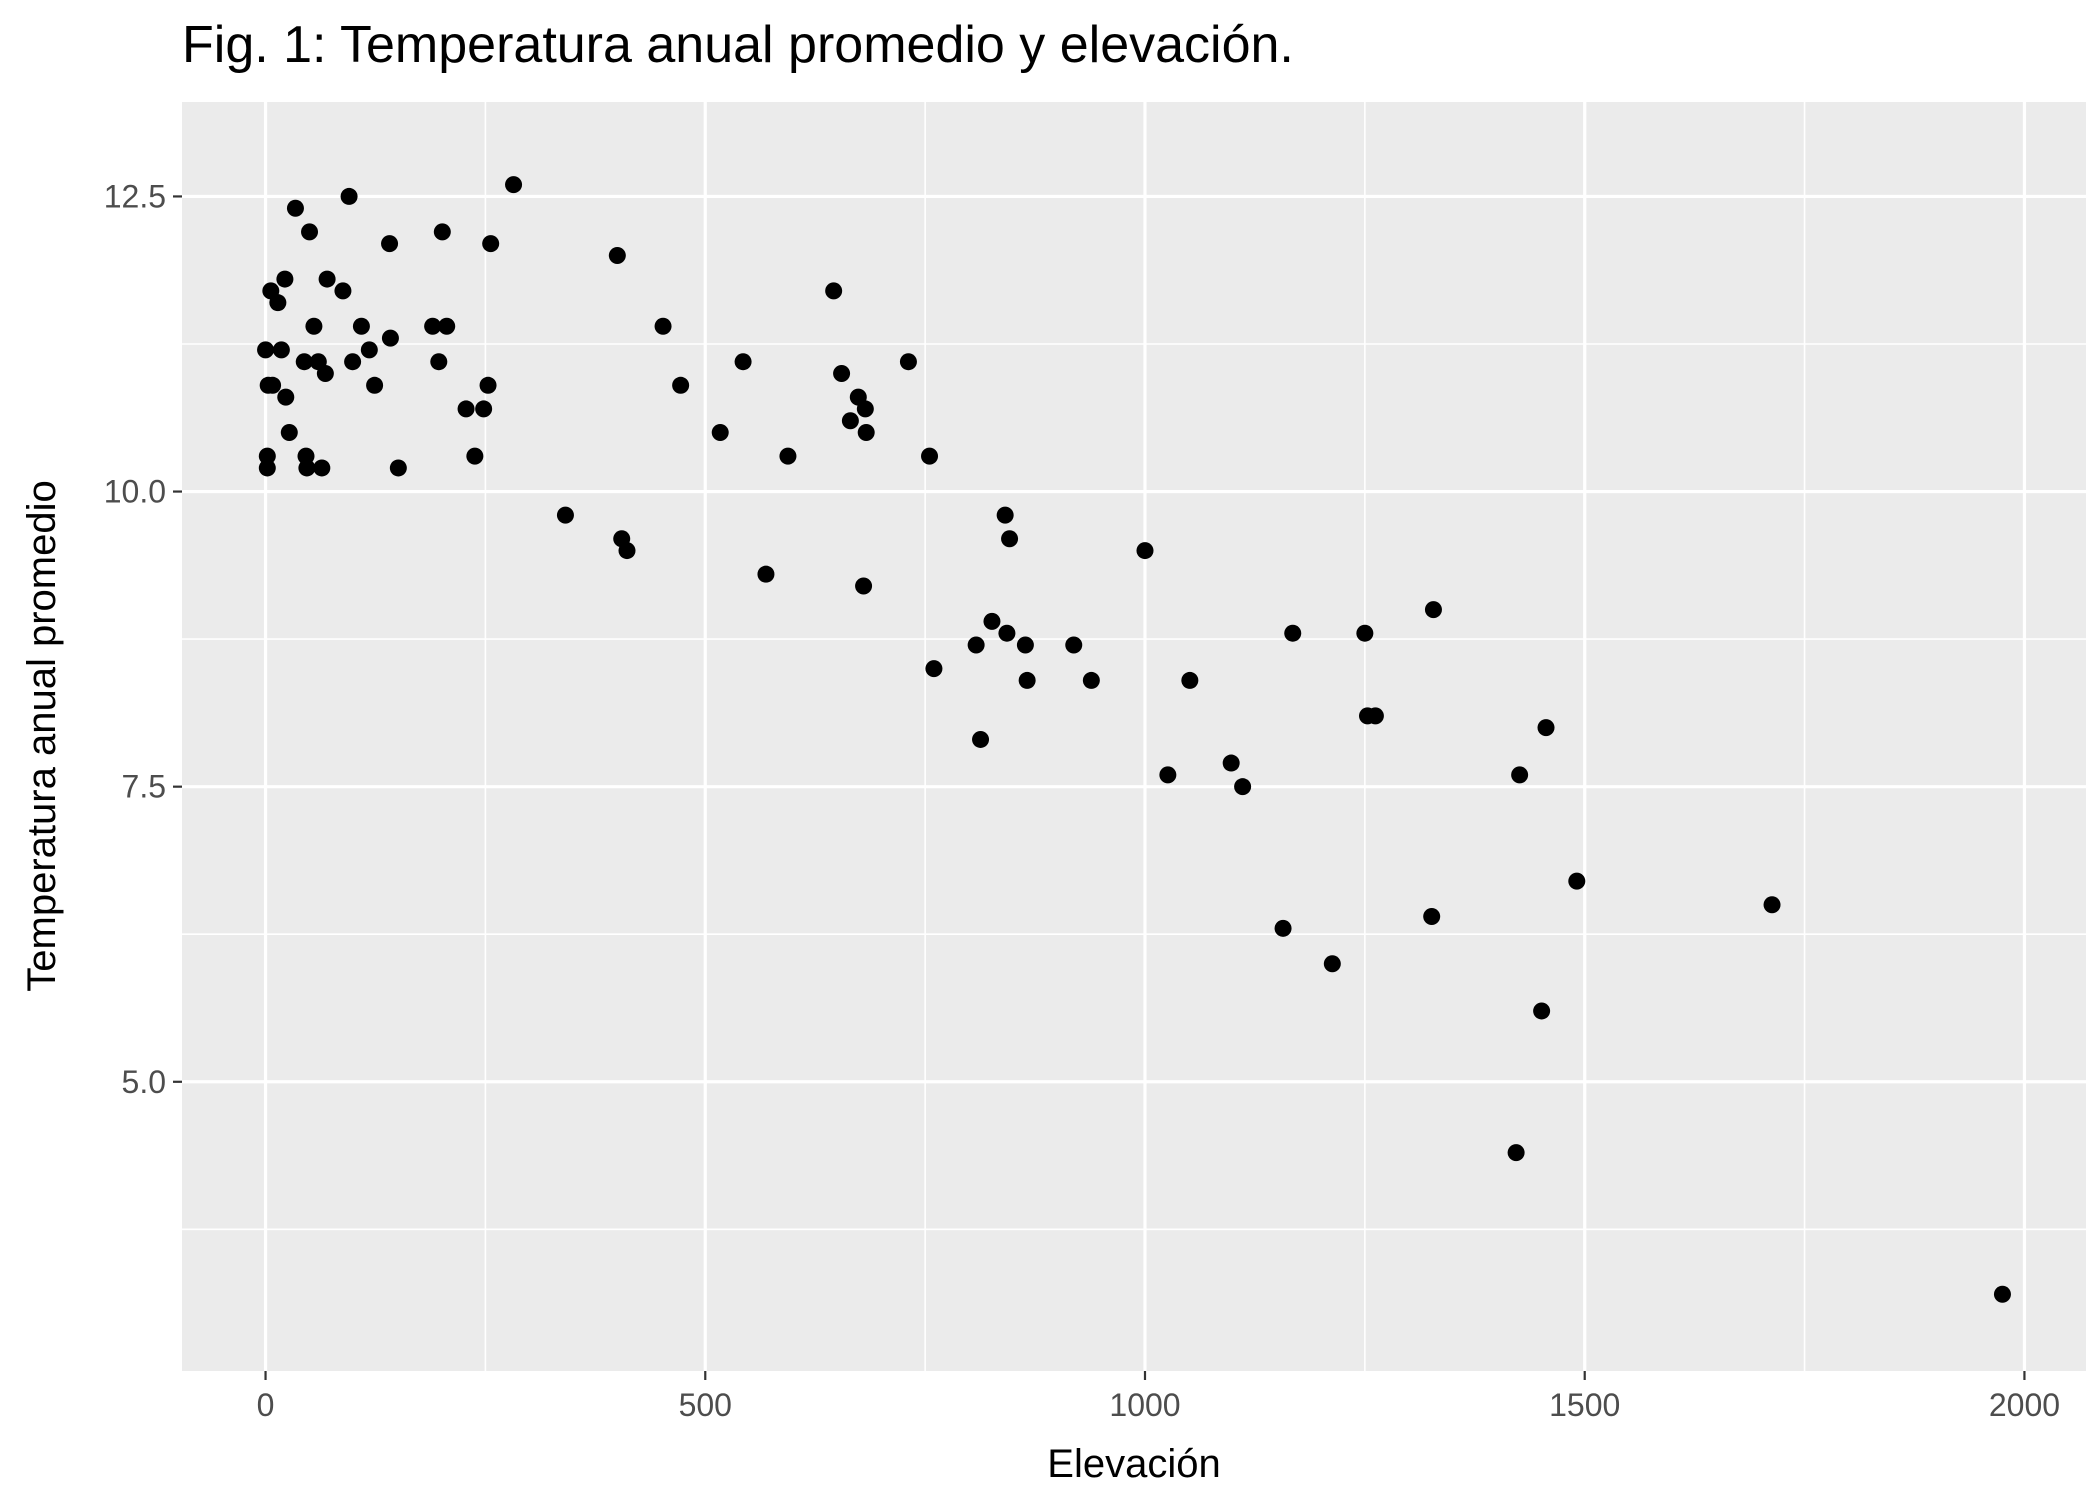 Image resolution: width=2100 pixels, height=1499 pixels. Describe the element at coordinates (1133, 1464) in the screenshot. I see `x-axis-title: Elevación` at that location.